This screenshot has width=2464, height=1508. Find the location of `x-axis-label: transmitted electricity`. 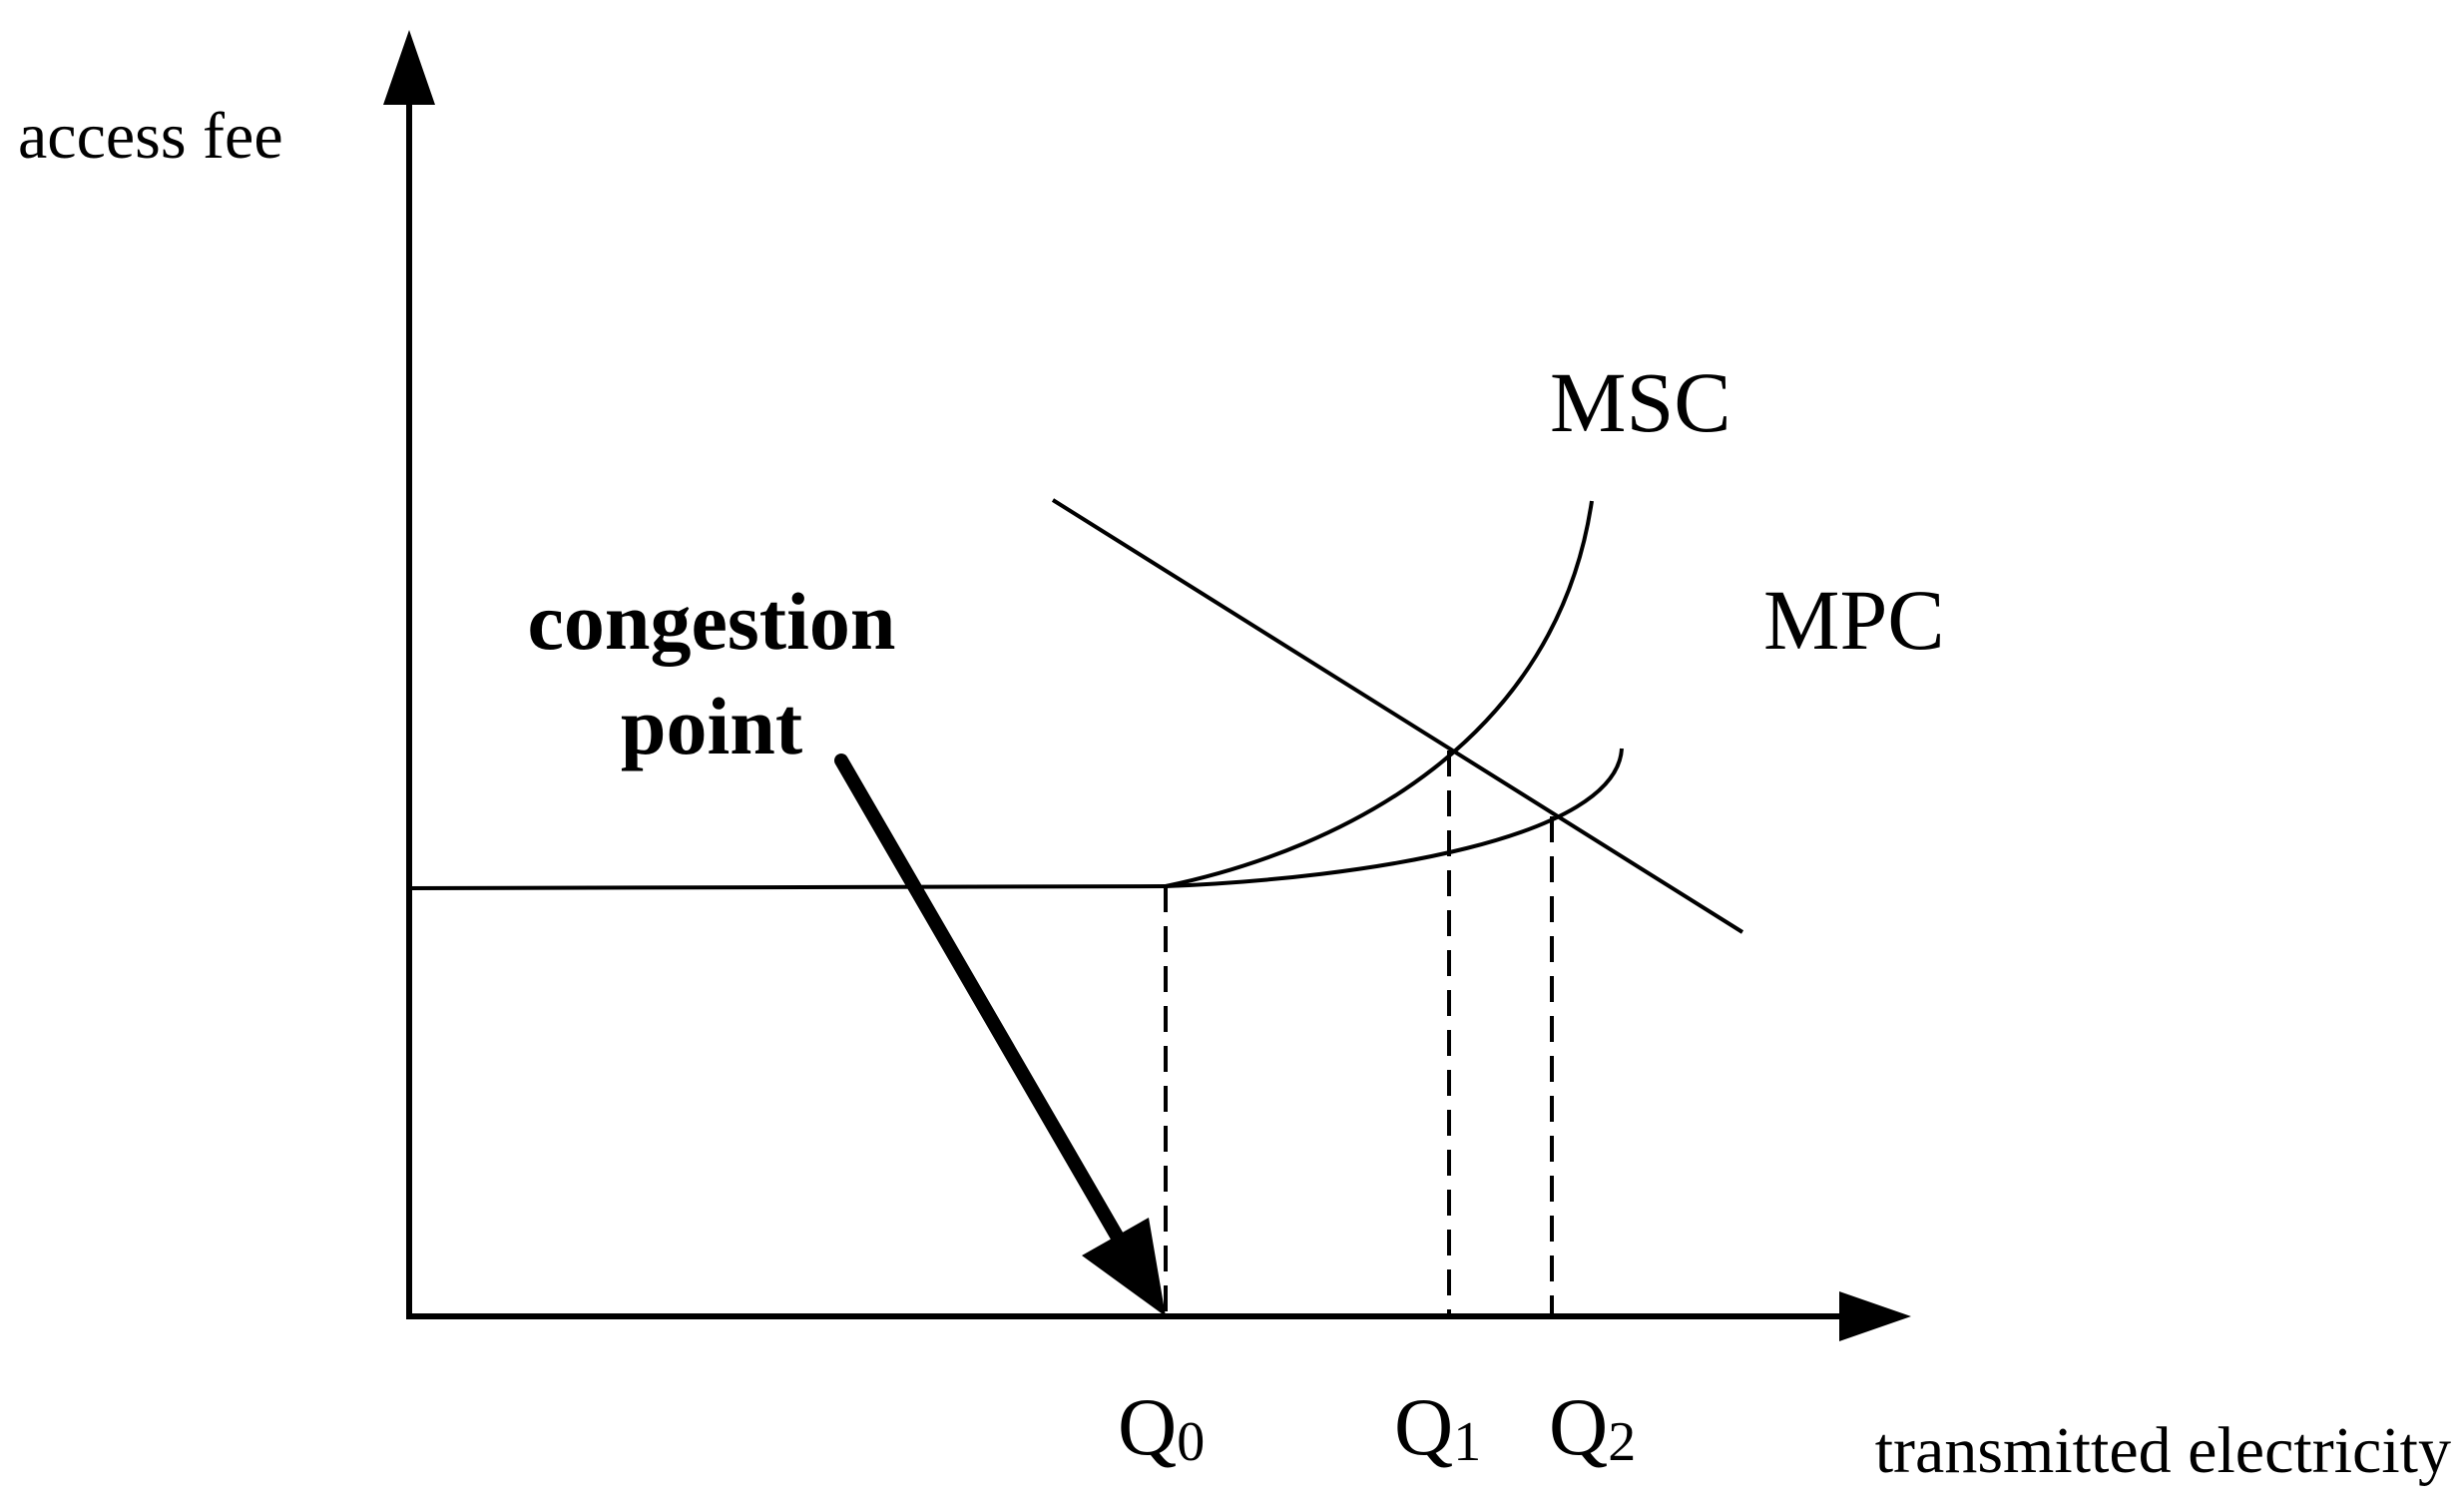

x-axis-label: transmitted electricity is located at coordinates (2163, 1450).